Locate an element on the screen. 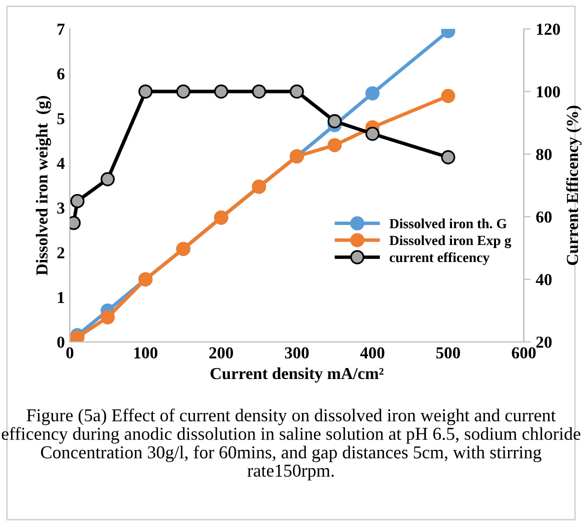 Image resolution: width=582 pixels, height=526 pixels. y-tick-label: 0 is located at coordinates (60, 342).